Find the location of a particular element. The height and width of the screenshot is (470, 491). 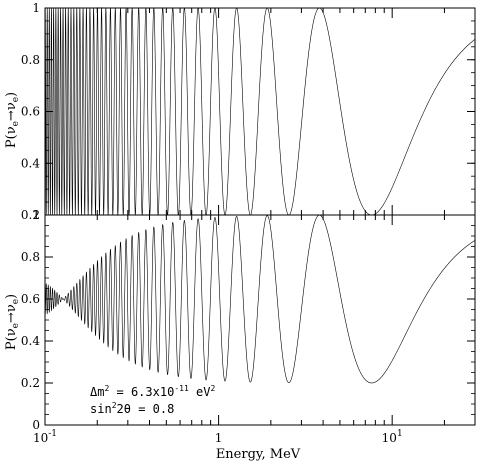

x-tick-label: 10¹ is located at coordinates (392, 437).